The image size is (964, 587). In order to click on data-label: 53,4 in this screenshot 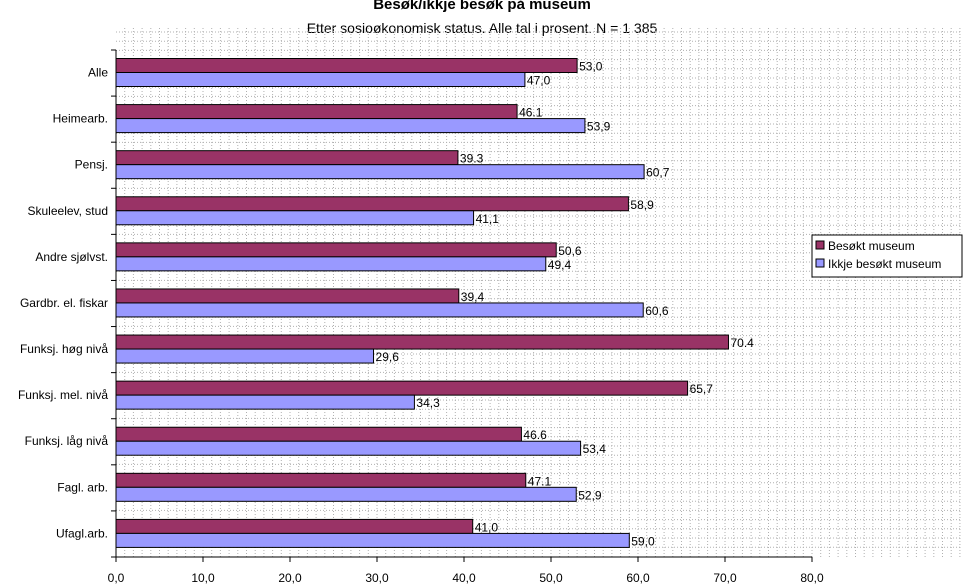, I will do `click(595, 449)`.